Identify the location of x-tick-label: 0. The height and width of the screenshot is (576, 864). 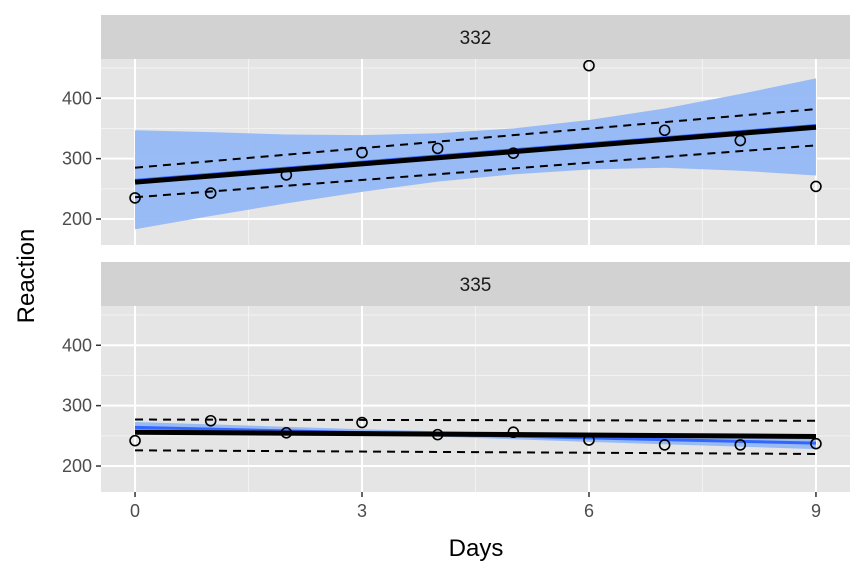
(135, 511).